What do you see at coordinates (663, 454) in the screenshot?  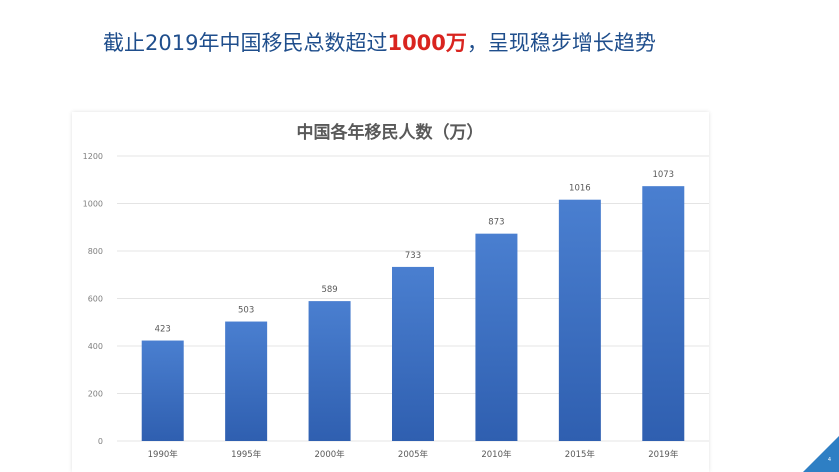 I see `x-tick-label: 2019年` at bounding box center [663, 454].